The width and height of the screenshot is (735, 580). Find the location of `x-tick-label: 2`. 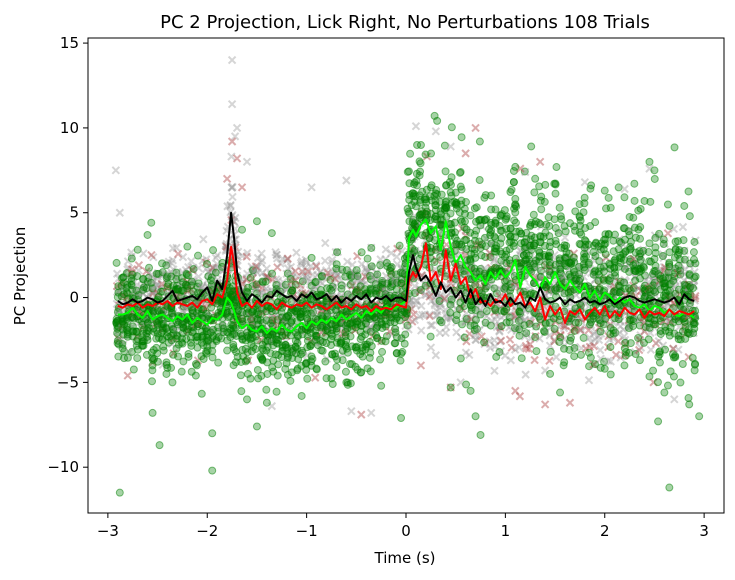

x-tick-label: 2 is located at coordinates (605, 531).